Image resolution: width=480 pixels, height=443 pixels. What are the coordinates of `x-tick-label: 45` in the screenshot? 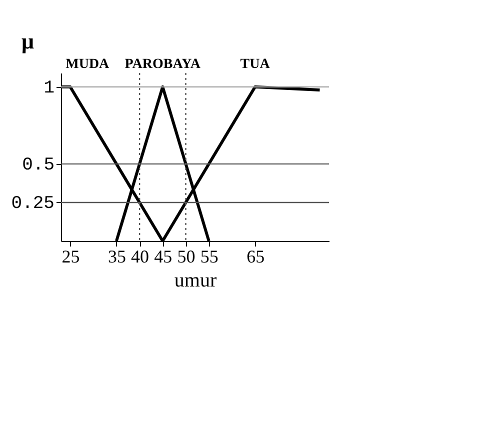 It's located at (163, 256).